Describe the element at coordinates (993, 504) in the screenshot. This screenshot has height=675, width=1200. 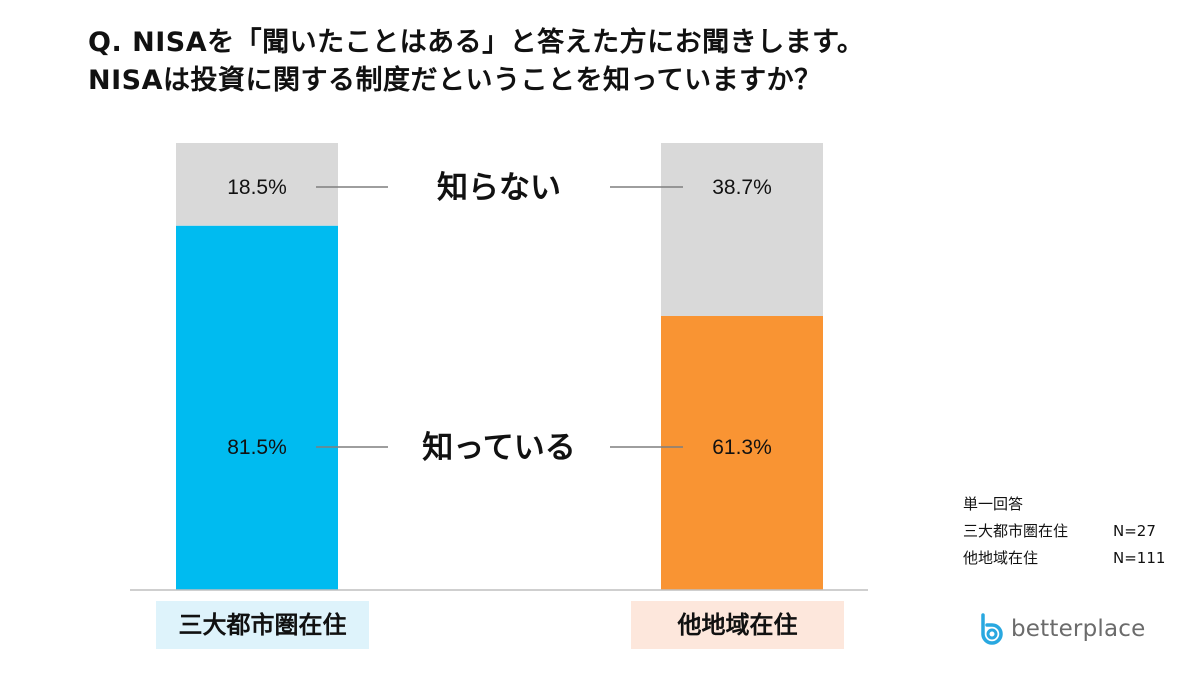
I see `answer-type: 単一回答` at that location.